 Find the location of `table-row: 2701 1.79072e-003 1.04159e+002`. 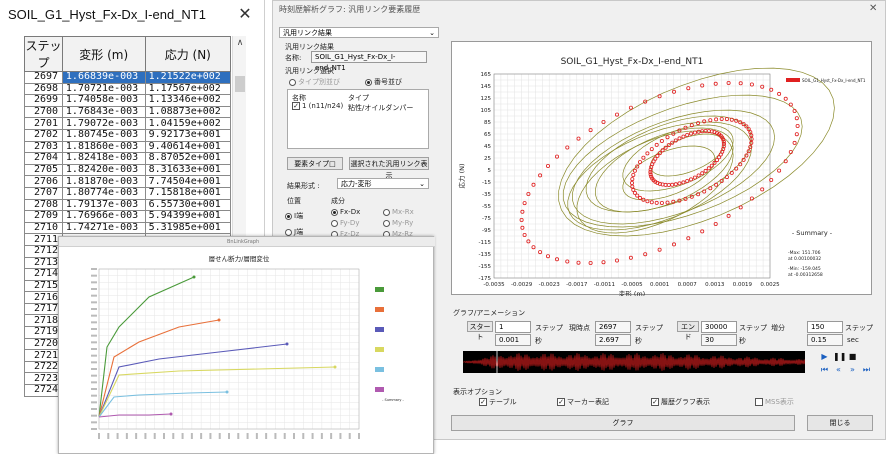

table-row: 2701 1.79072e-003 1.04159e+002 is located at coordinates (128, 123).